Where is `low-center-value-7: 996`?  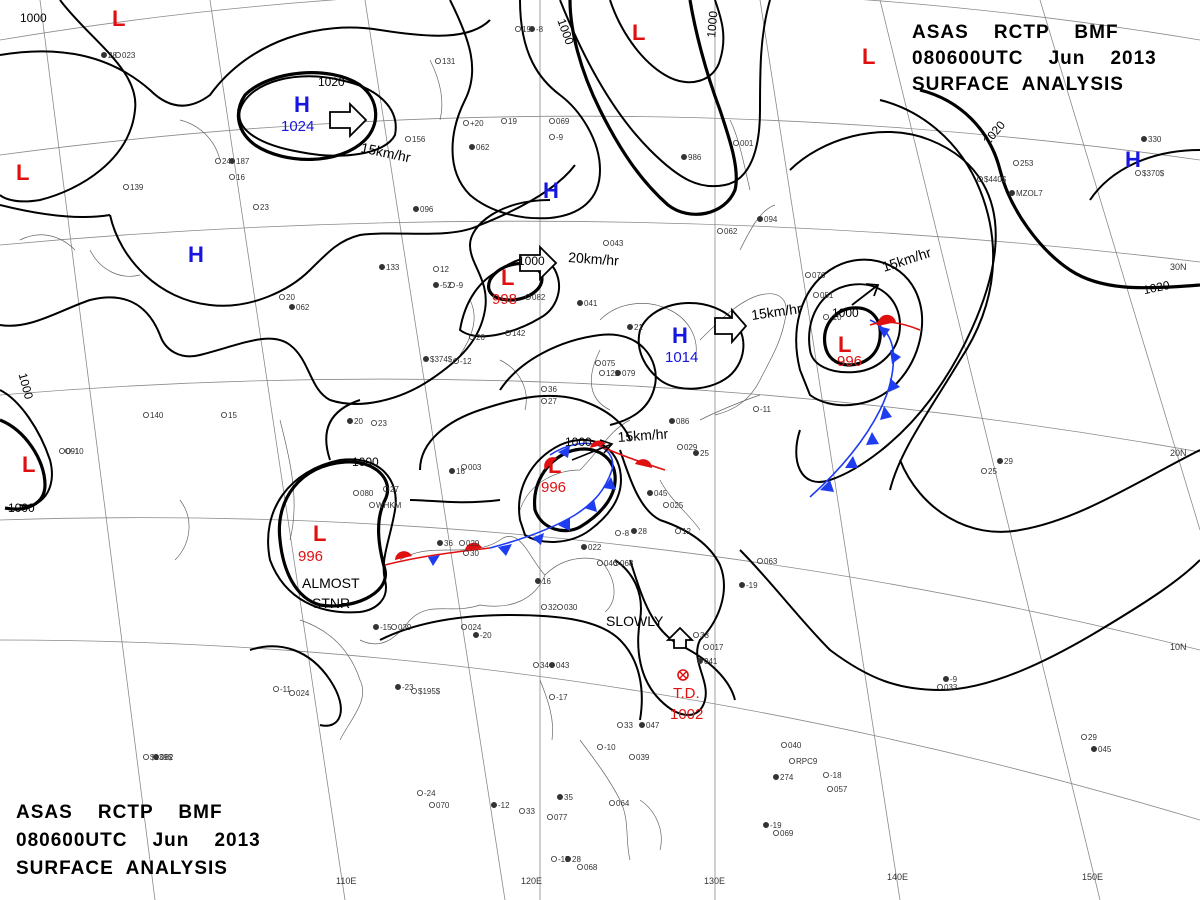 low-center-value-7: 996 is located at coordinates (310, 556).